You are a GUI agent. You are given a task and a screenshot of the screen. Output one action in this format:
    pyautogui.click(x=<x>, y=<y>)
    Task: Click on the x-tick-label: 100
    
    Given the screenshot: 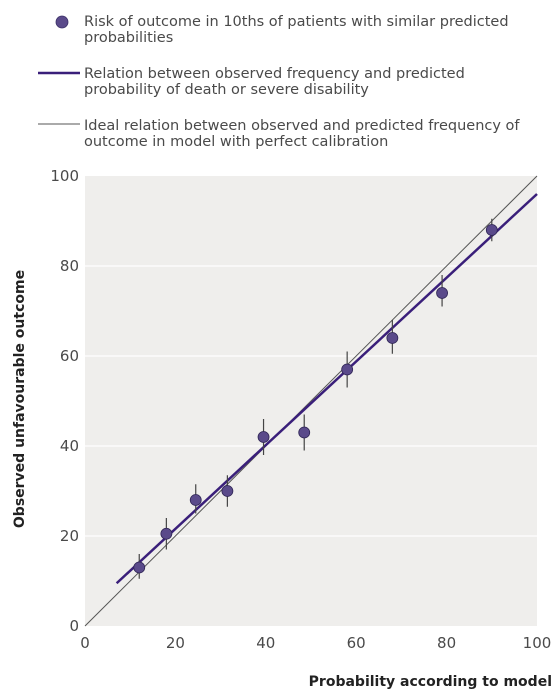 What is the action you would take?
    pyautogui.click(x=537, y=643)
    